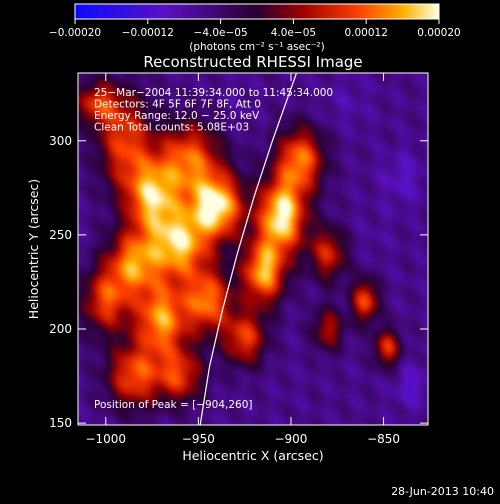  I want to click on y-tick-label: 150, so click(60, 423).